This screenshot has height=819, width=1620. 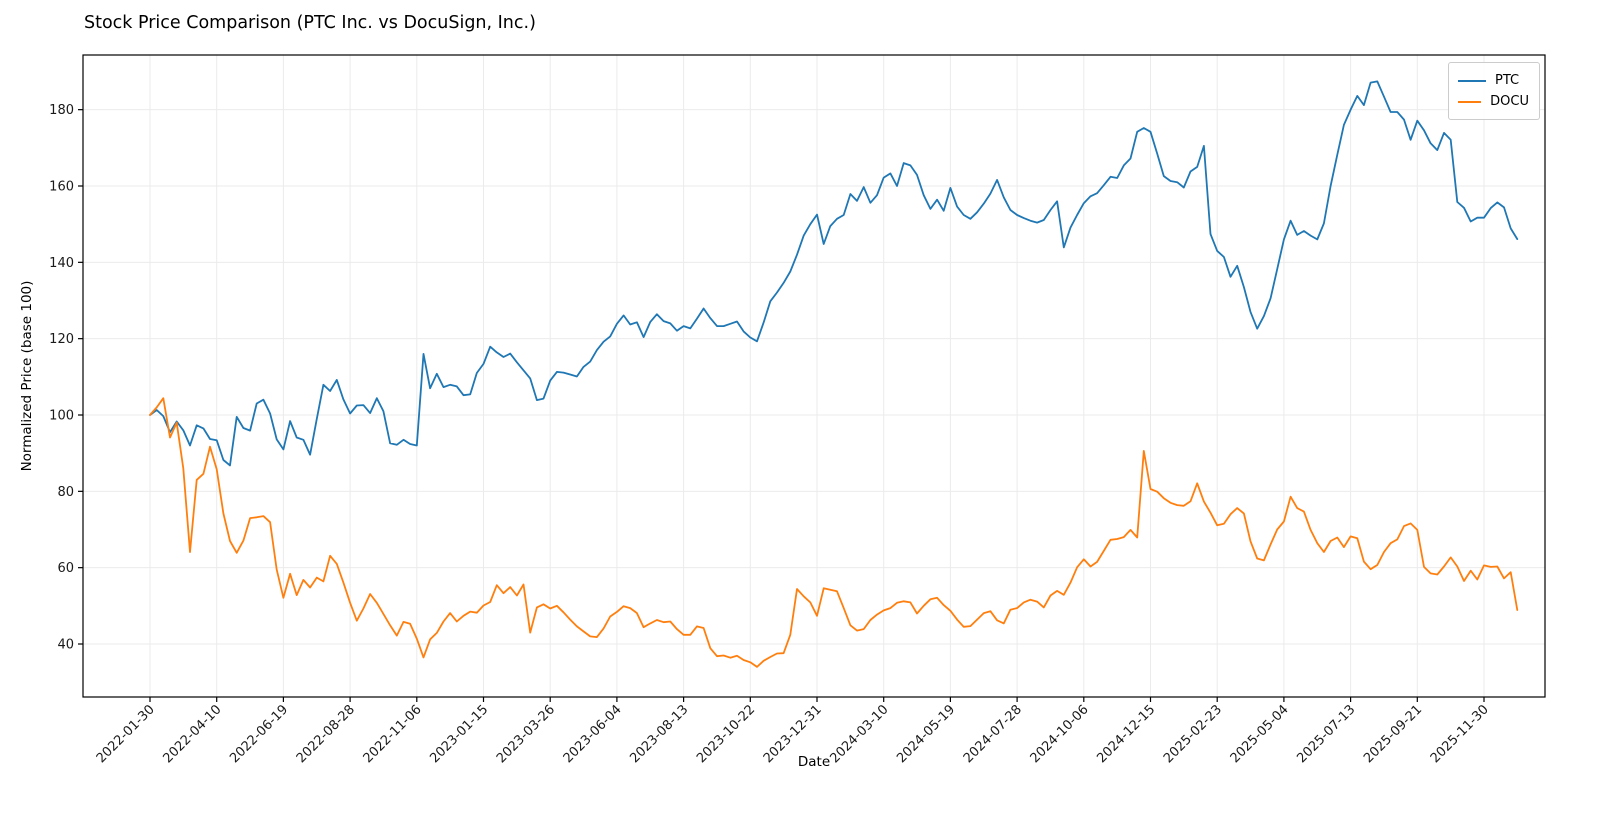 What do you see at coordinates (65, 492) in the screenshot?
I see `y-tick-label: 80` at bounding box center [65, 492].